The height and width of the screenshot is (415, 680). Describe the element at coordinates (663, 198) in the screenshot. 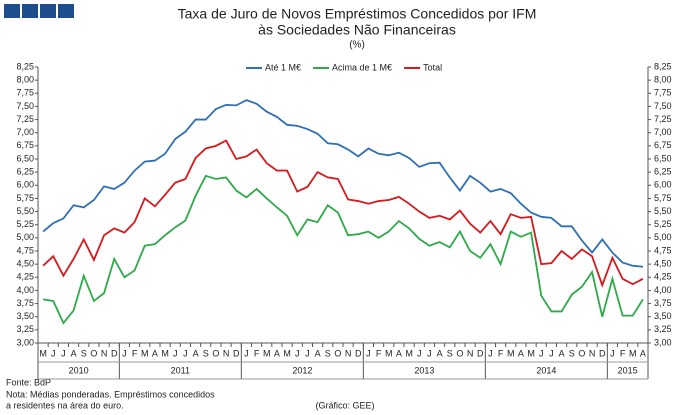

I see `y2-tick-label: 5,75` at that location.